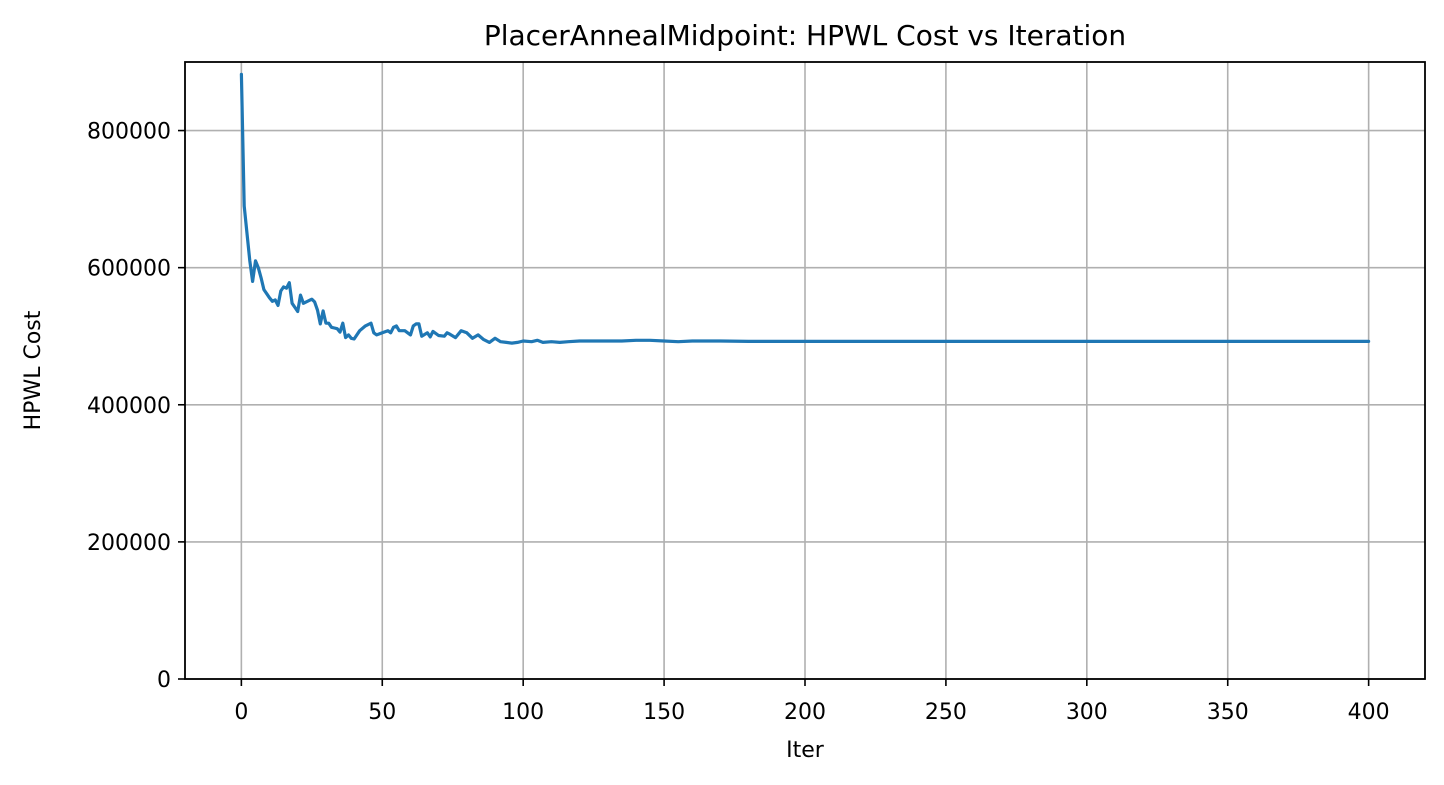 This screenshot has height=785, width=1444. I want to click on x-tick-label: 350, so click(1228, 712).